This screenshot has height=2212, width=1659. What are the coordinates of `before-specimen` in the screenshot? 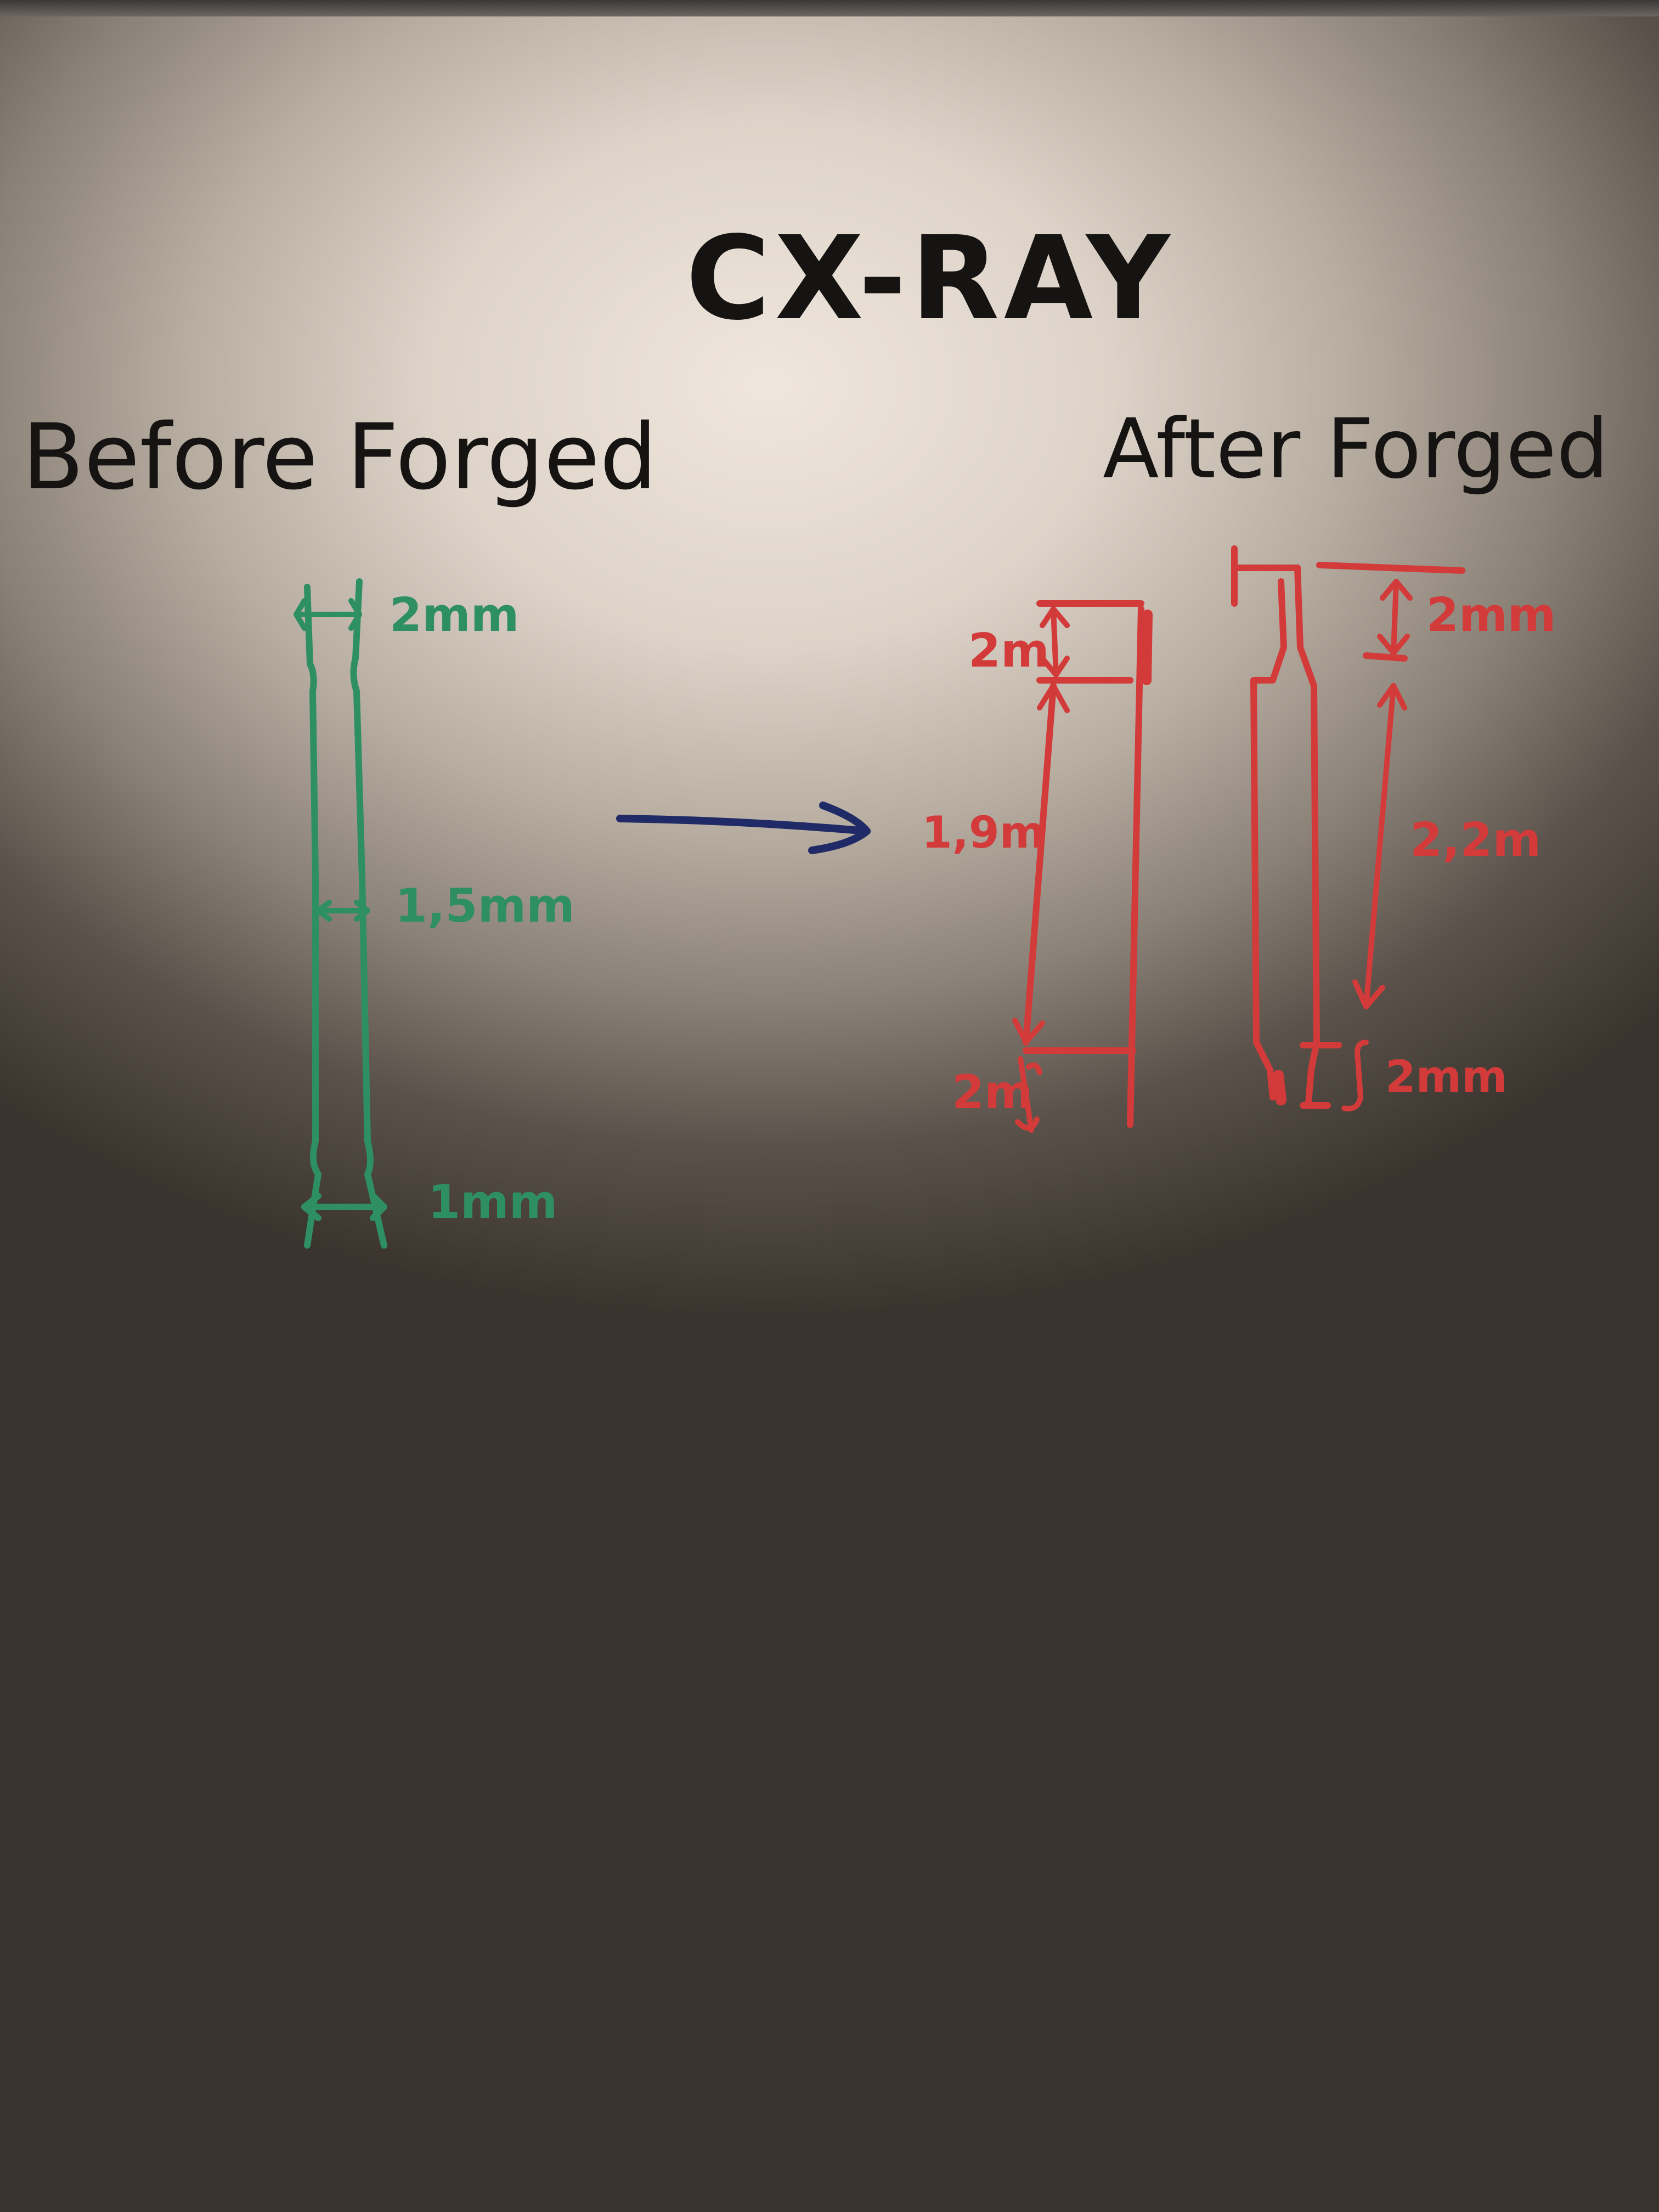 It's located at (340, 914).